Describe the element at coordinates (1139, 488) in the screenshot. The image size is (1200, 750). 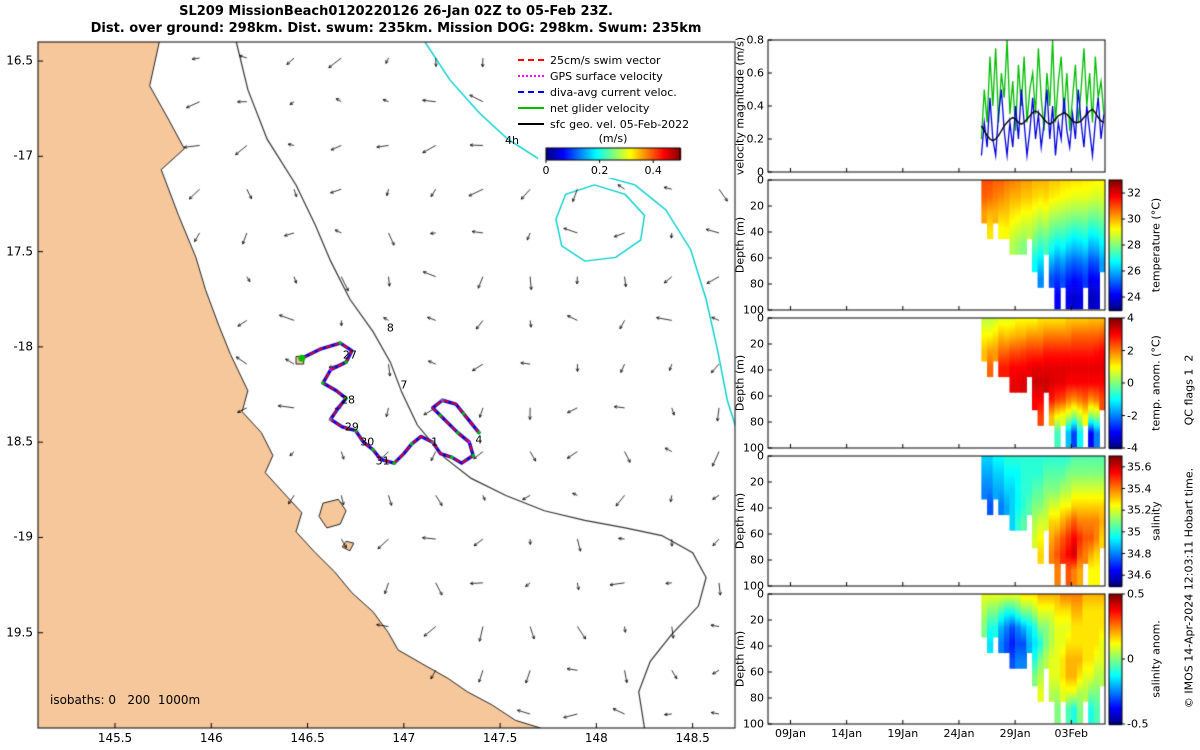
I see `colorbar-tick-label: 35.4` at that location.